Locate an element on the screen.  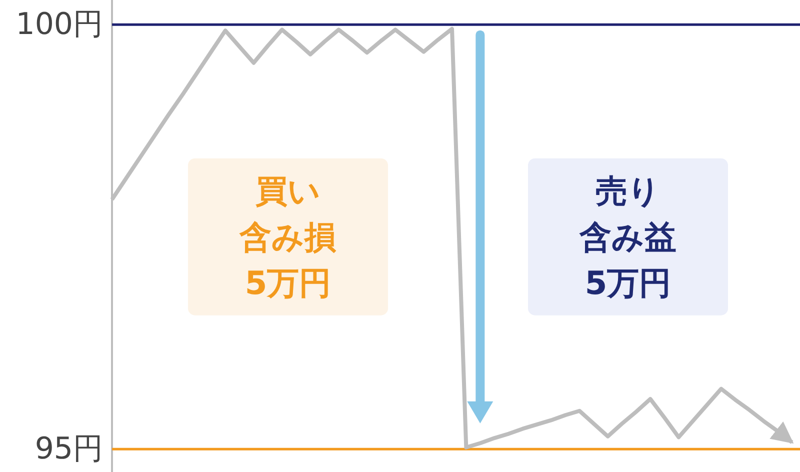
y-tick-label: 100円 is located at coordinates (59, 24).